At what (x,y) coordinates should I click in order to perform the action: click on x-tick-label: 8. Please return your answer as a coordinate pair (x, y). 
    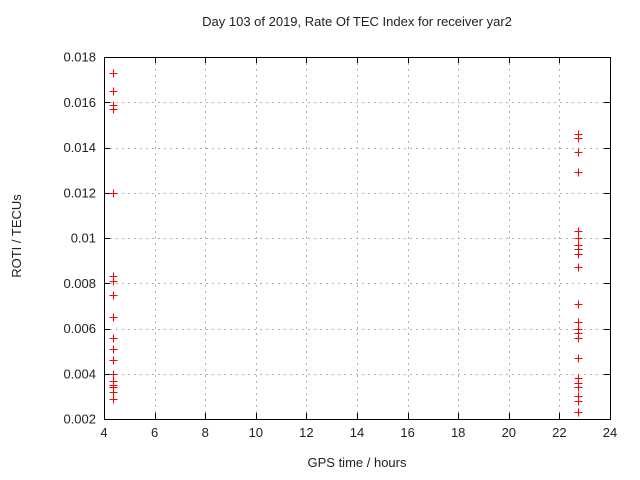
    Looking at the image, I should click on (205, 432).